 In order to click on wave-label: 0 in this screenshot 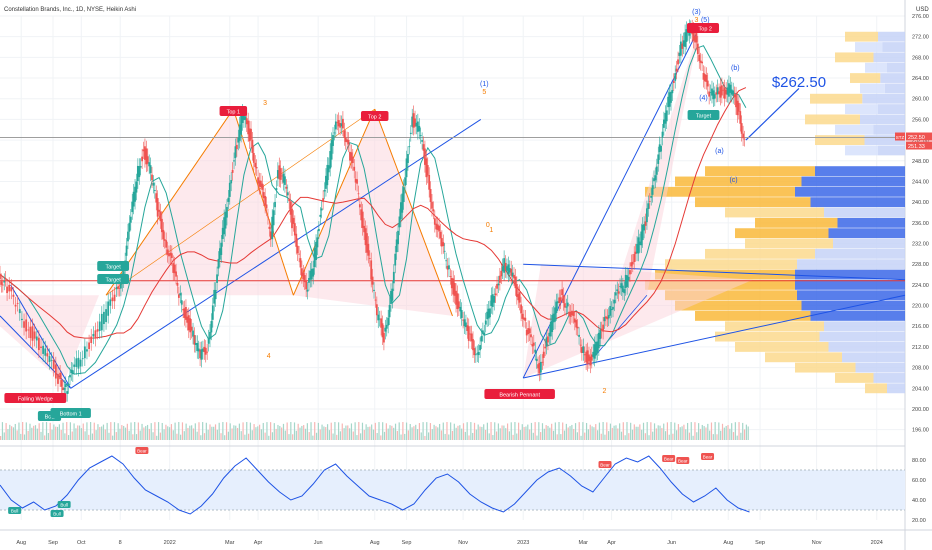, I will do `click(488, 225)`.